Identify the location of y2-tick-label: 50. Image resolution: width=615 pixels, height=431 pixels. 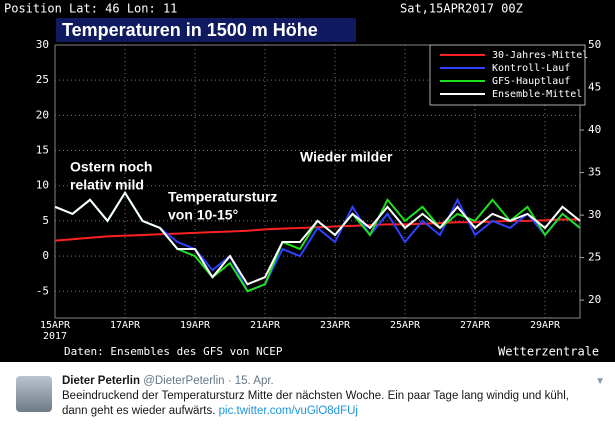
(594, 44).